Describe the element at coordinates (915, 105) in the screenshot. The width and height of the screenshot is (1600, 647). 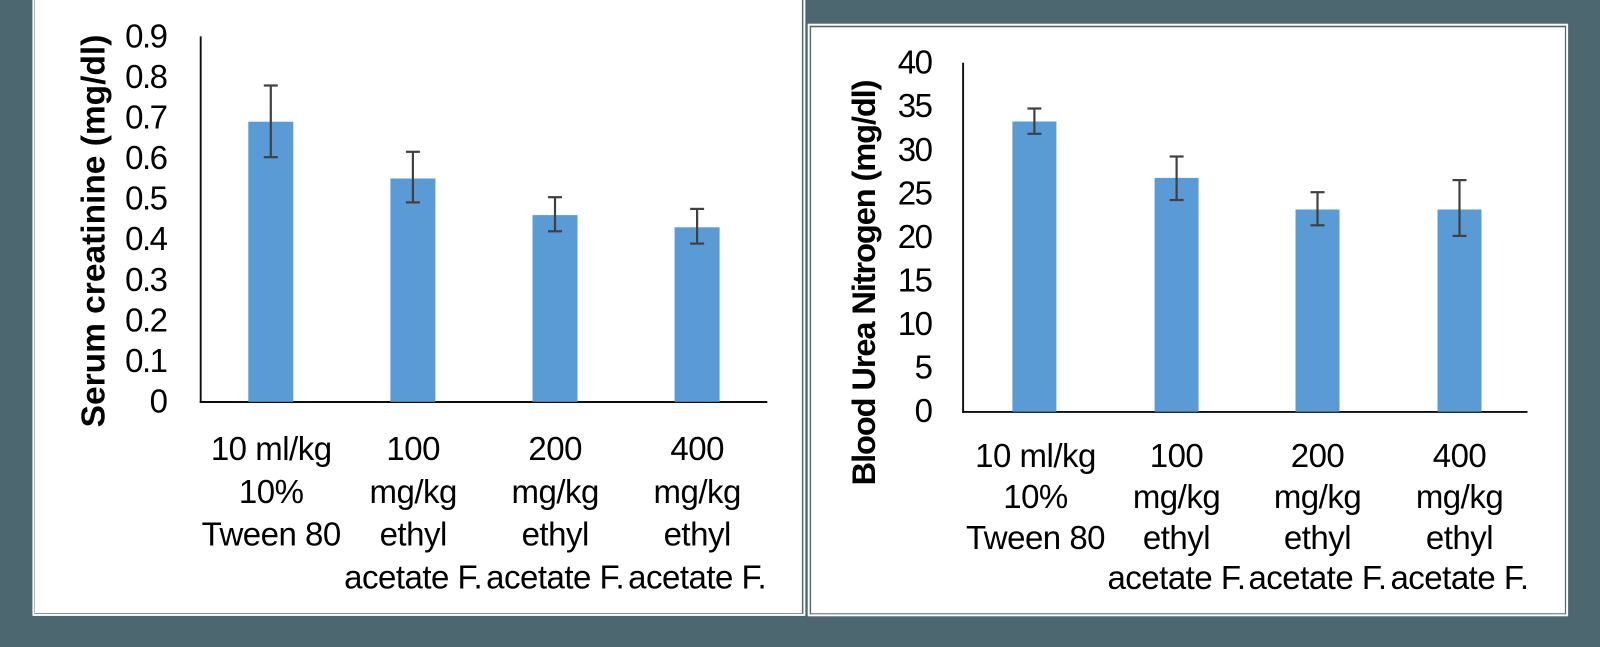
I see `svg-text: 35` at that location.